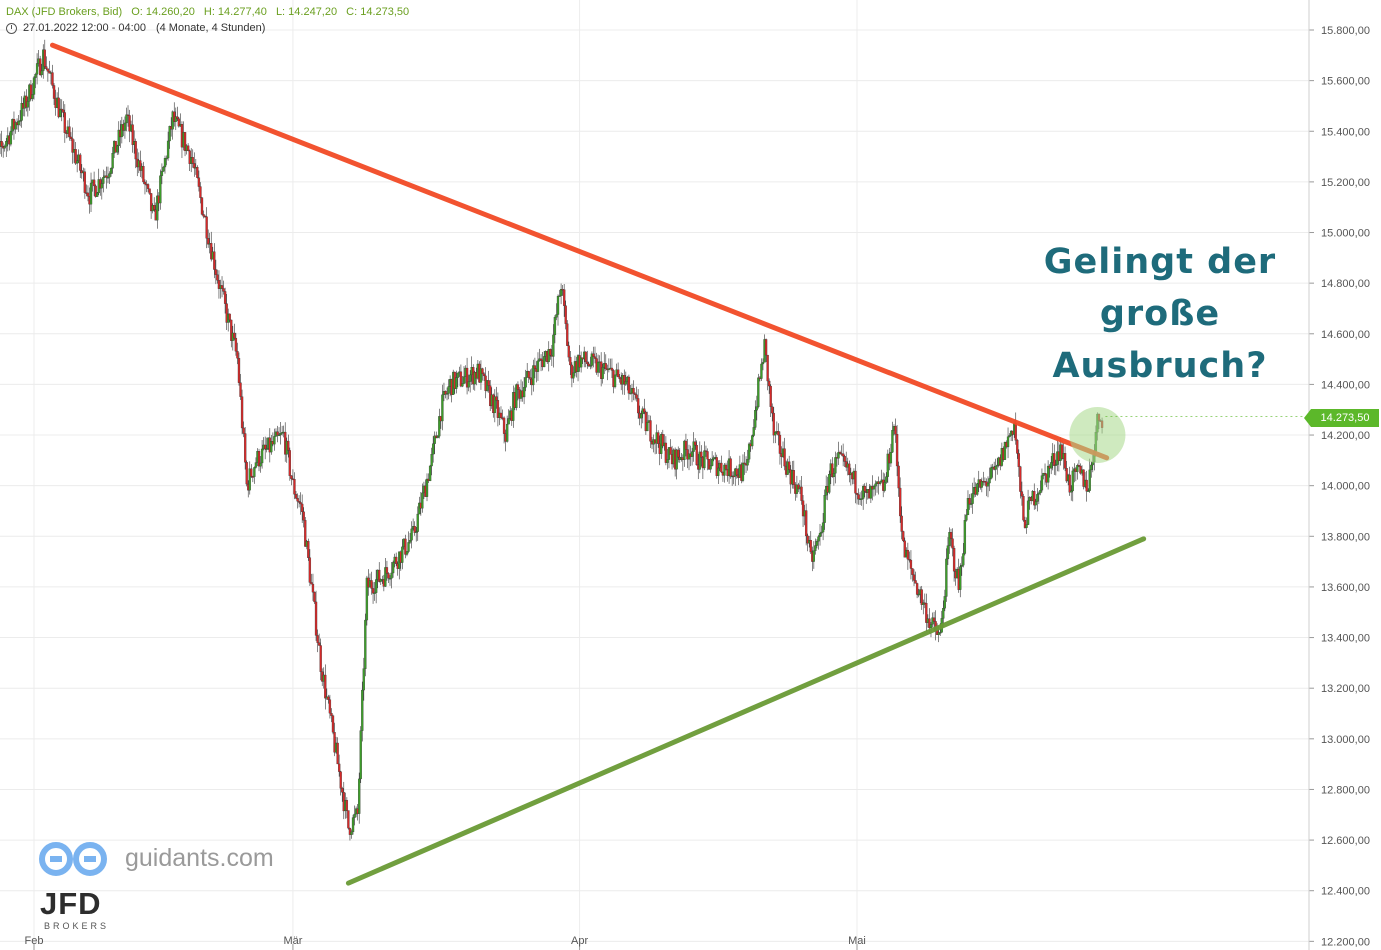  What do you see at coordinates (579, 941) in the screenshot?
I see `x-tick-label: Apr` at bounding box center [579, 941].